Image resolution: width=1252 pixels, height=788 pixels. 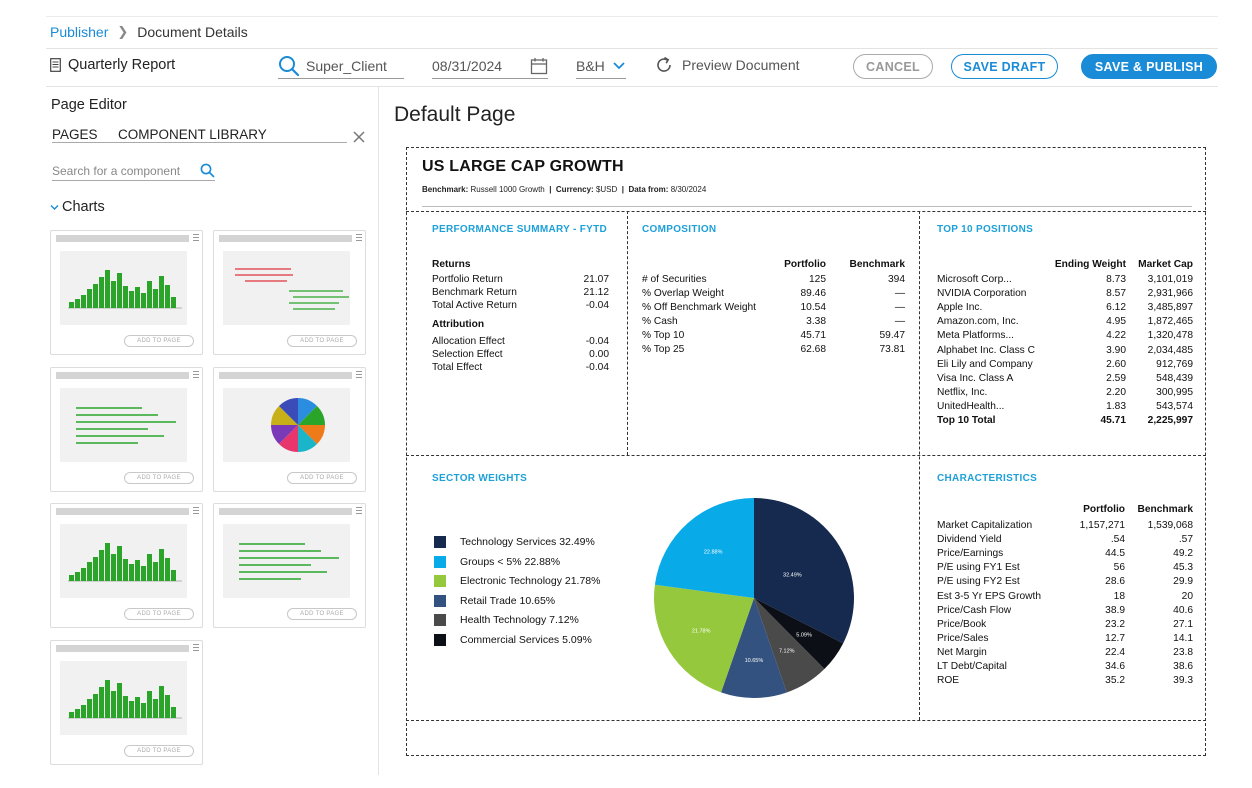 What do you see at coordinates (341, 66) in the screenshot?
I see `client-search-field: Super_Client` at bounding box center [341, 66].